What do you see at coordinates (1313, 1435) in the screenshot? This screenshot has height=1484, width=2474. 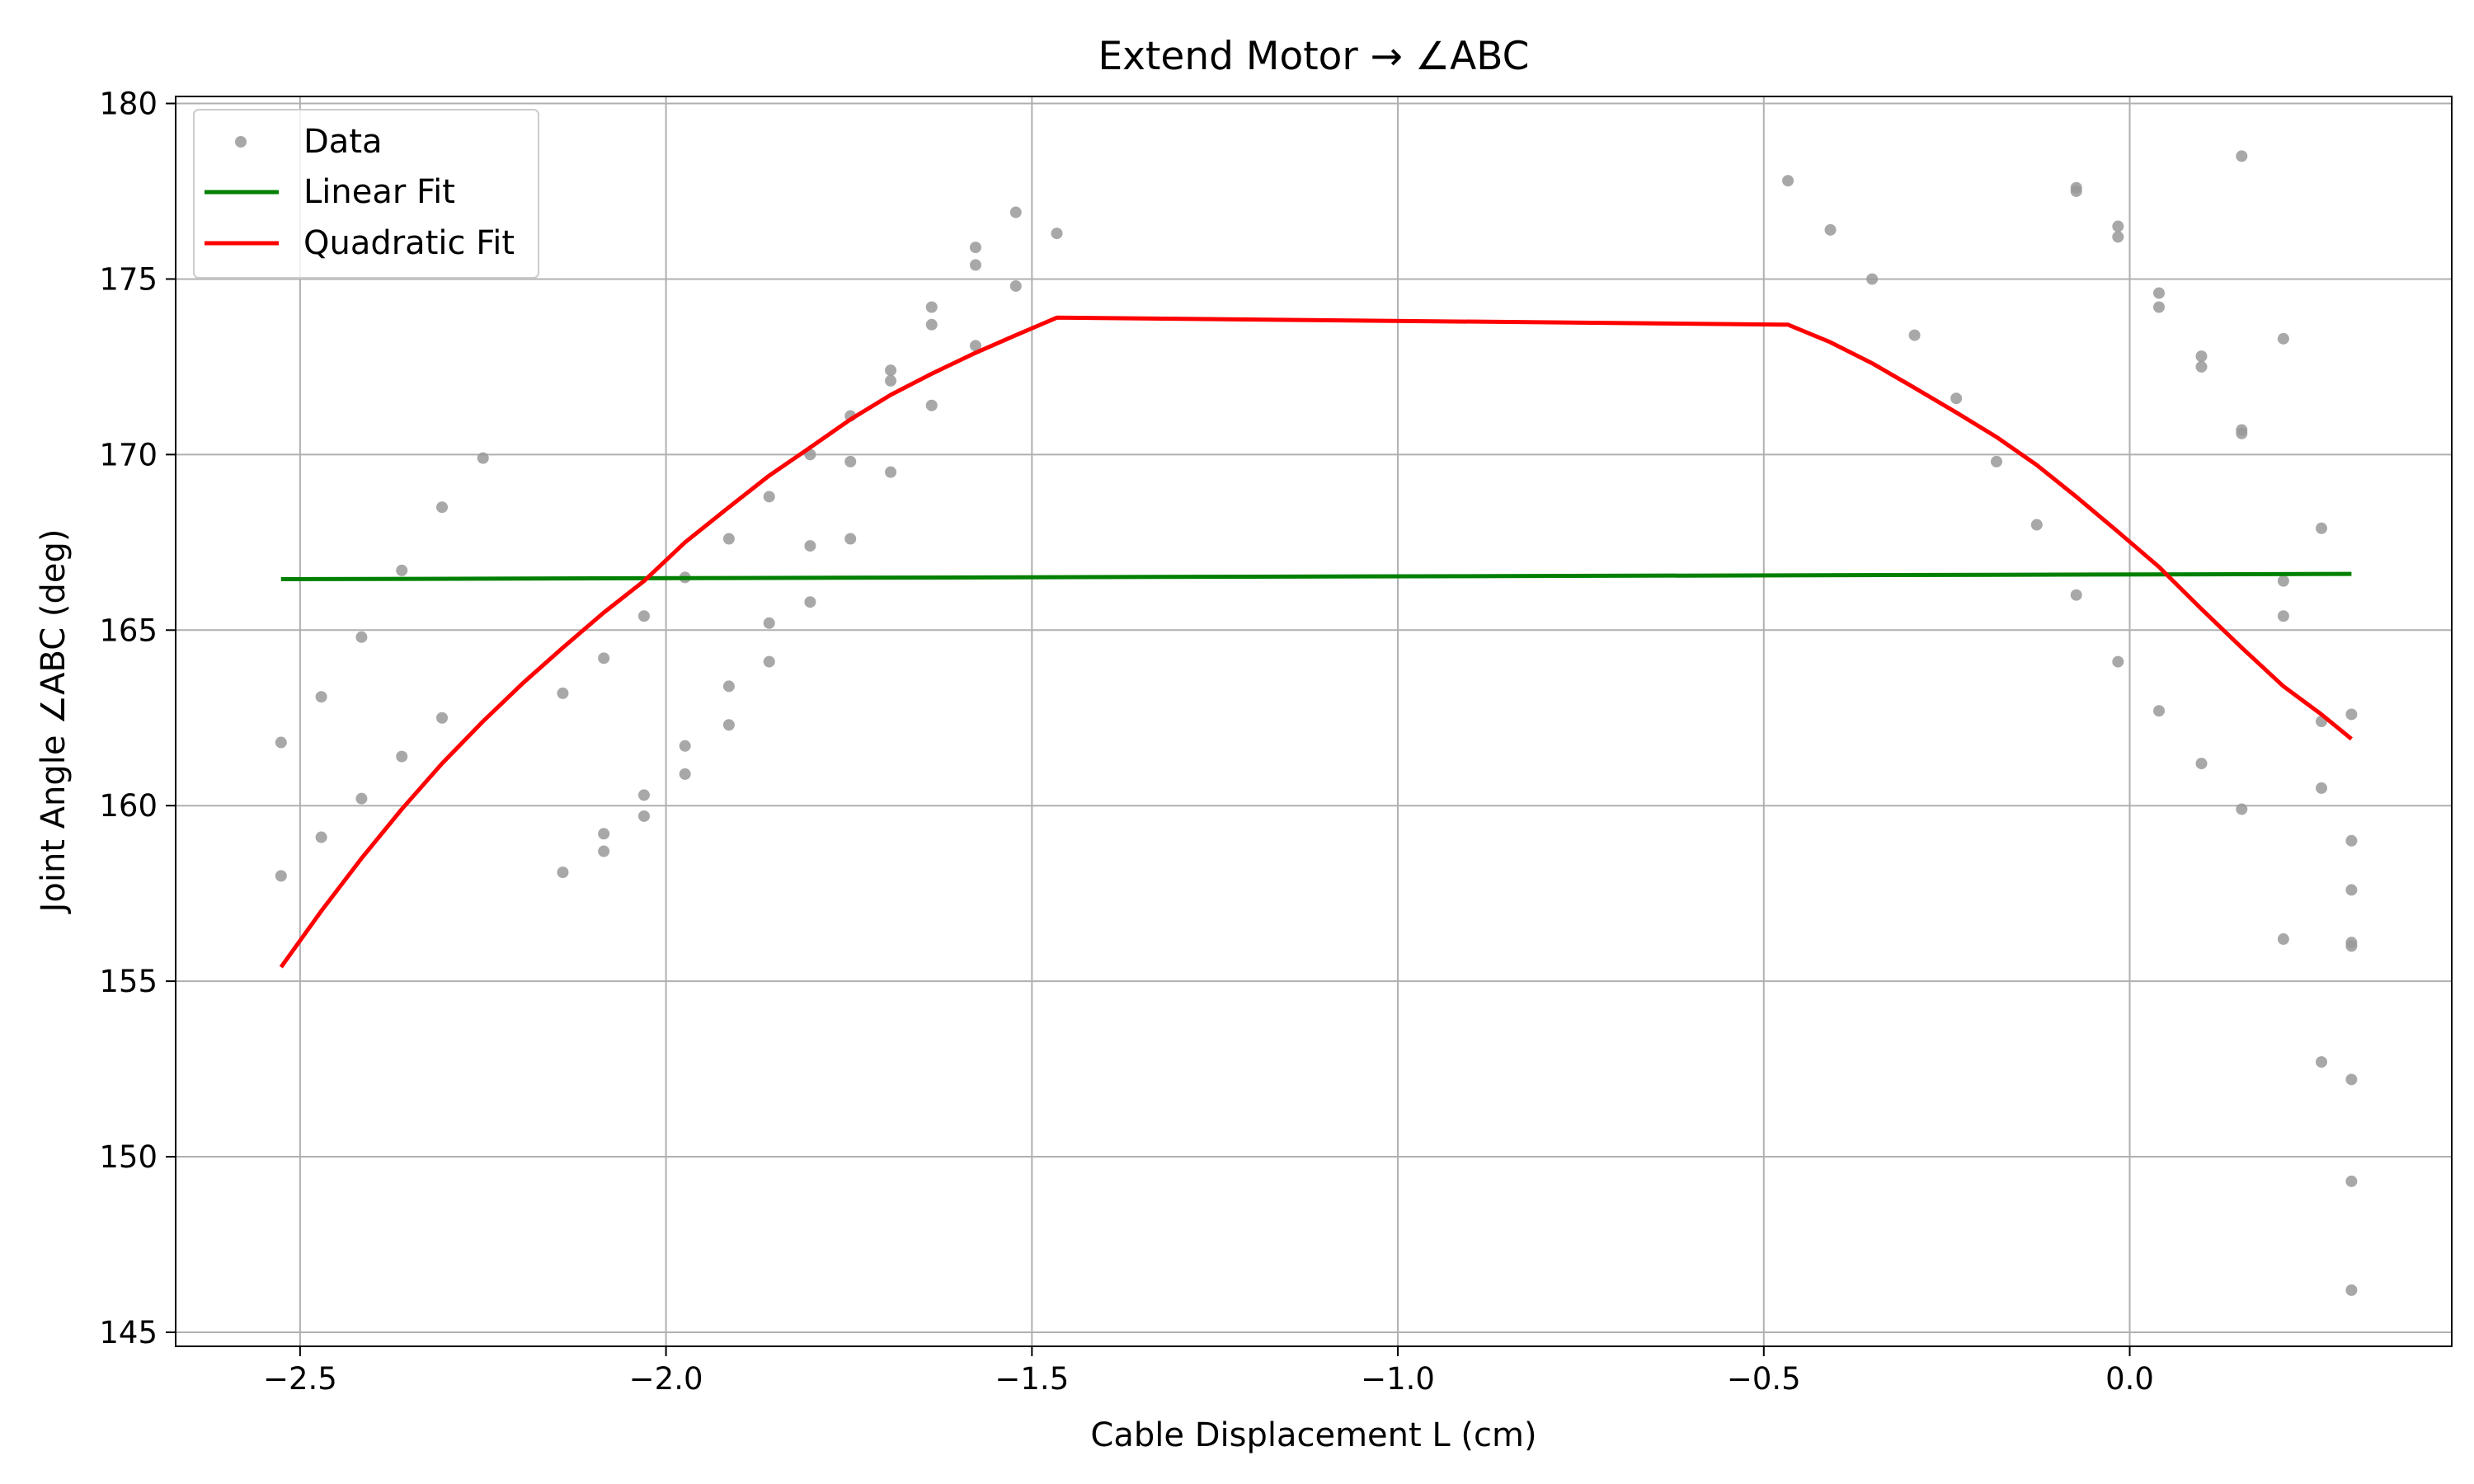 I see `x-axis-label: Cable Displacement L (cm)` at bounding box center [1313, 1435].